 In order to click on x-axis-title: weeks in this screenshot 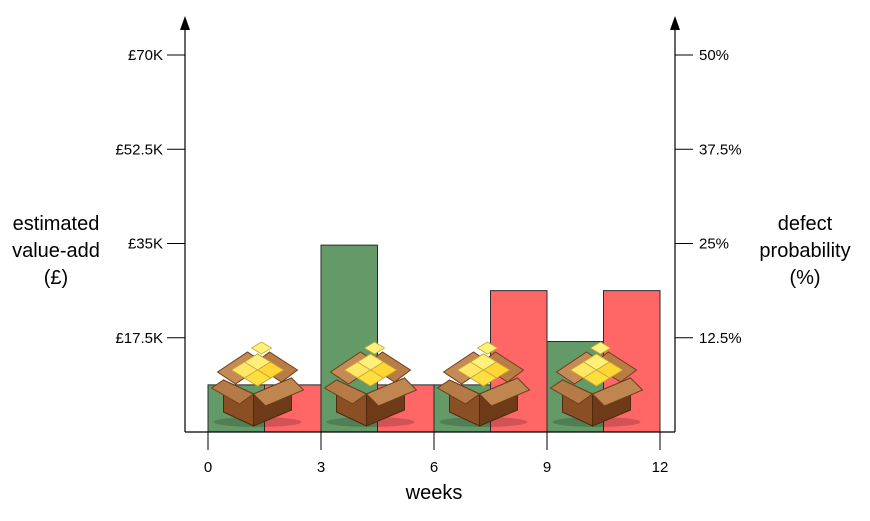, I will do `click(434, 493)`.